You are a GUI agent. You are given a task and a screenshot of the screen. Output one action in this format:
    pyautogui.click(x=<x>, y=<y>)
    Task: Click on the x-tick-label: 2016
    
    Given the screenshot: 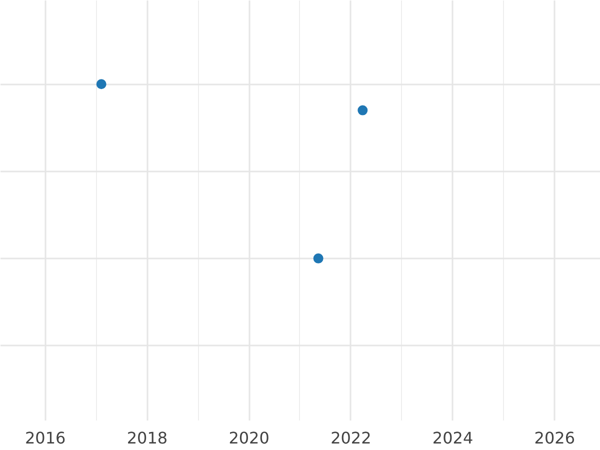 What is the action you would take?
    pyautogui.click(x=45, y=438)
    